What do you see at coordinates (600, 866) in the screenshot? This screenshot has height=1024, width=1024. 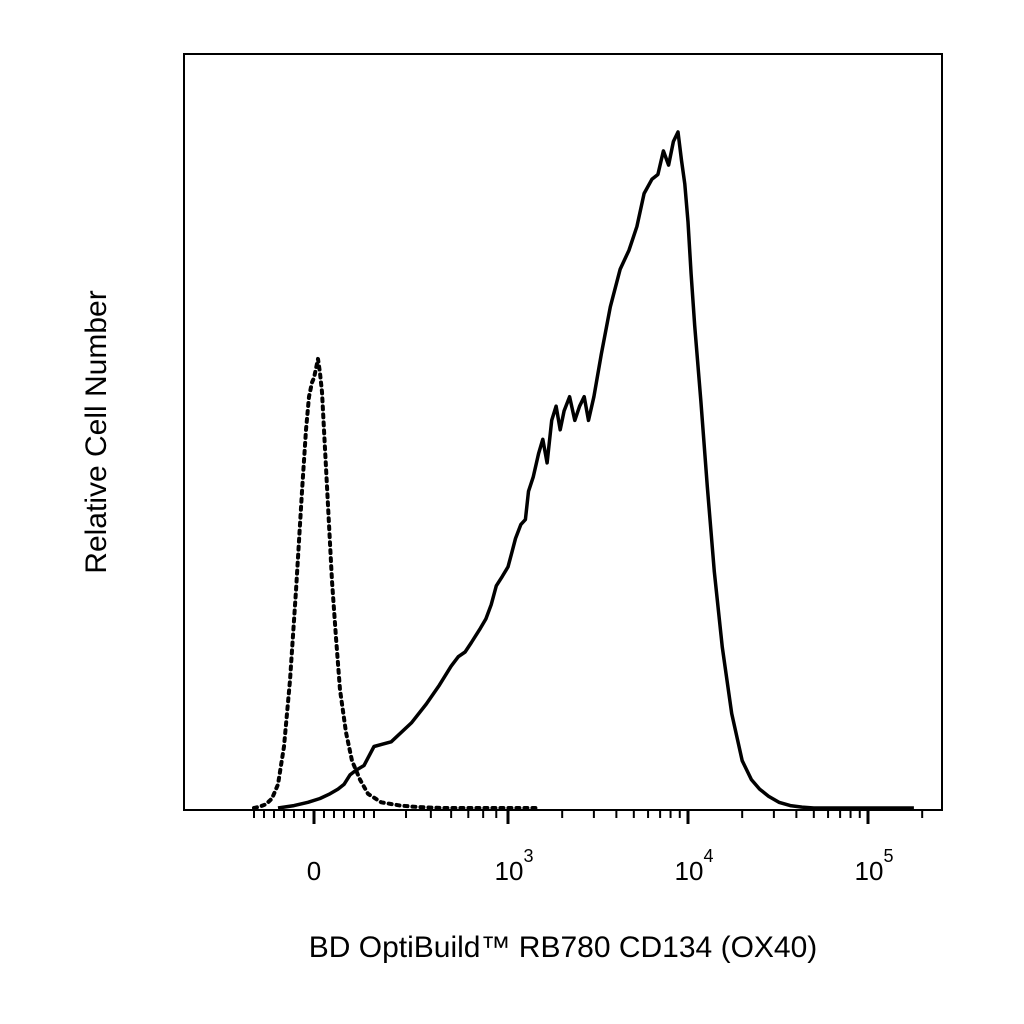 I see `x-axis-tick-labels: 0 10³ 10⁴ 10⁵` at bounding box center [600, 866].